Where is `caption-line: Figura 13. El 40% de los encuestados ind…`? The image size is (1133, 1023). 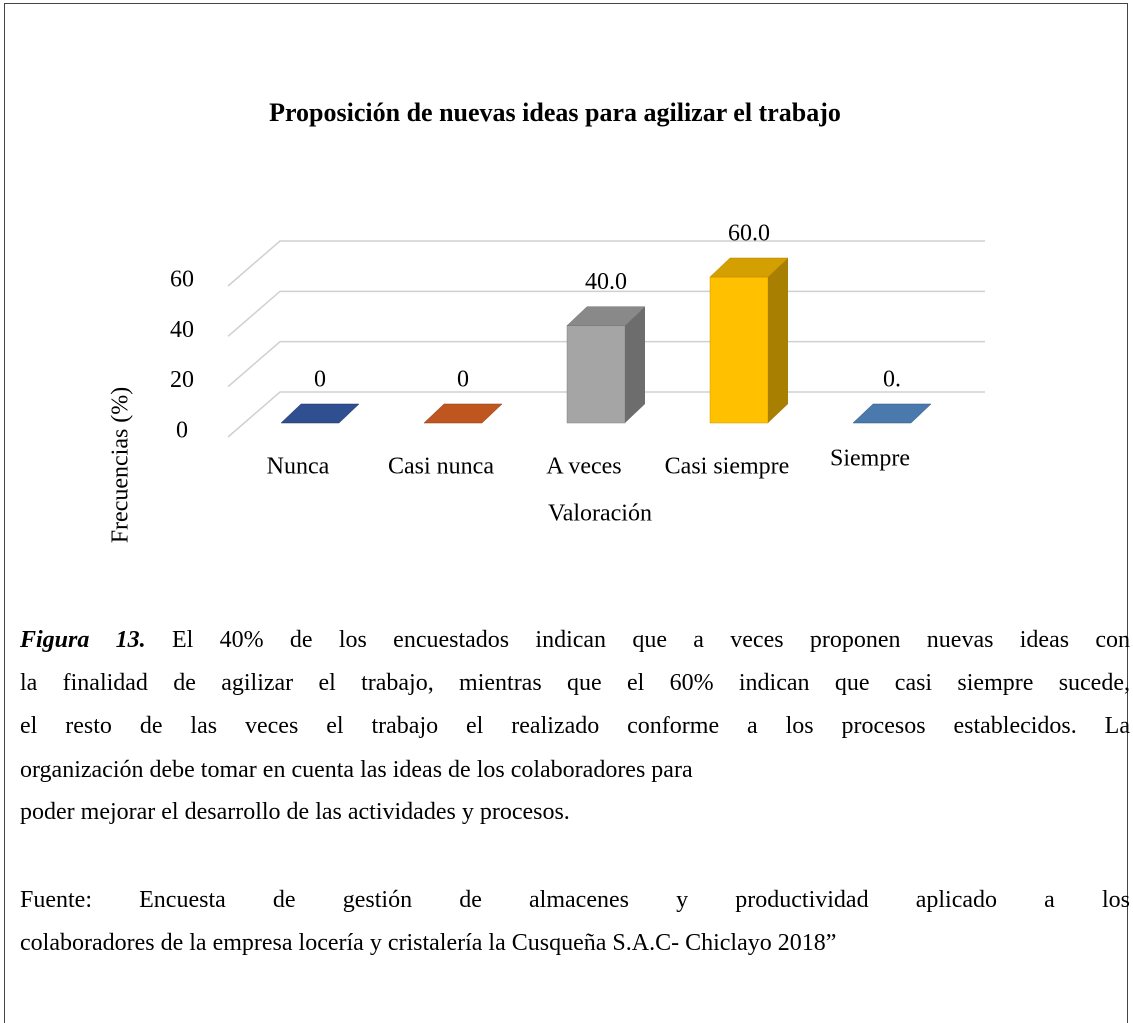
caption-line: Figura 13. El 40% de los encuestados ind… is located at coordinates (575, 640).